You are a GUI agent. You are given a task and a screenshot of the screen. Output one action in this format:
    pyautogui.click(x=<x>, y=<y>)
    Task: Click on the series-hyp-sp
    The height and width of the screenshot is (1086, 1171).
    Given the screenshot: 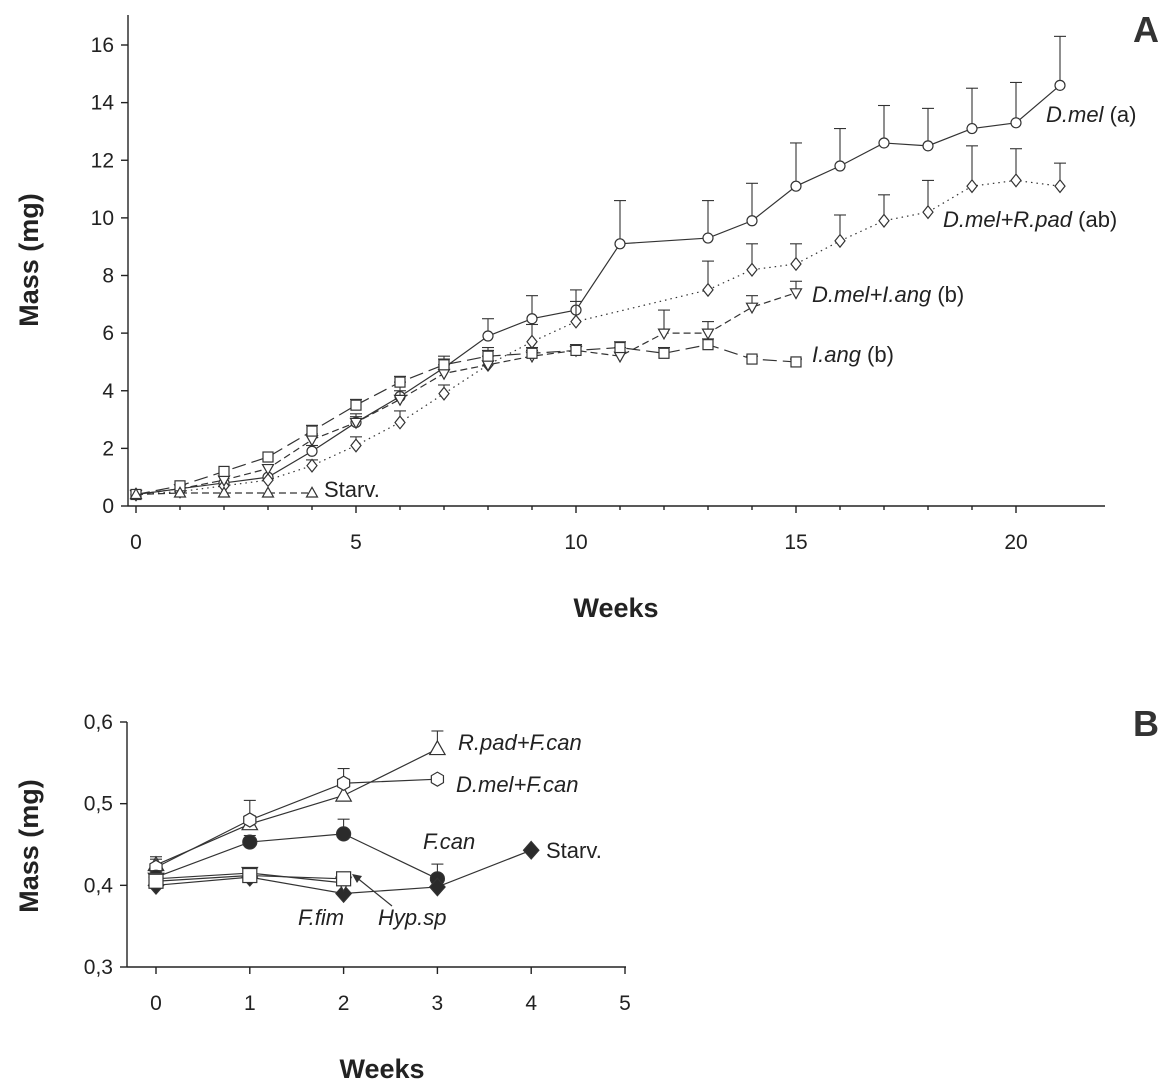 What is the action you would take?
    pyautogui.click(x=250, y=878)
    